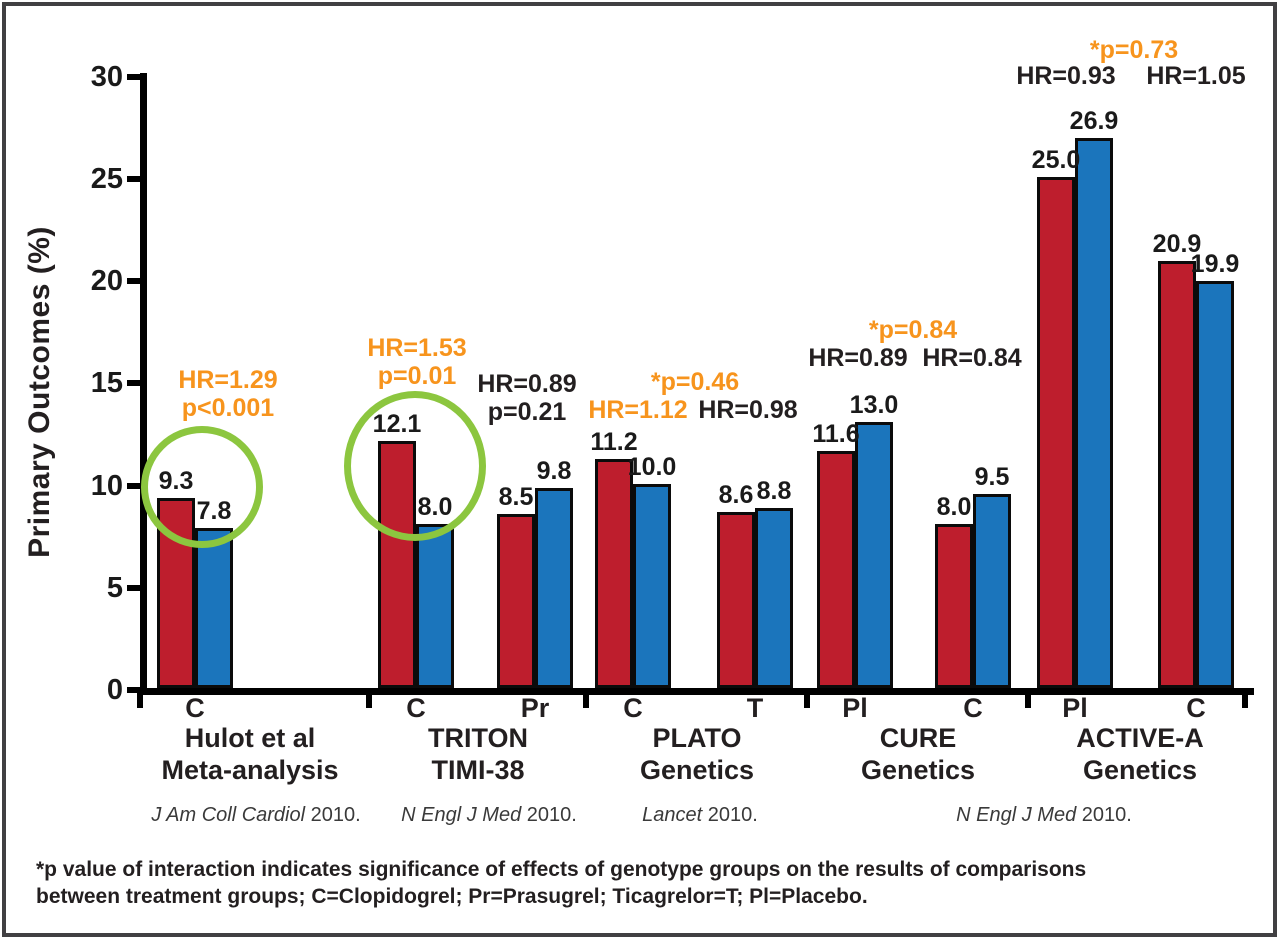  I want to click on annotation-line: *p=0.84, so click(913, 330).